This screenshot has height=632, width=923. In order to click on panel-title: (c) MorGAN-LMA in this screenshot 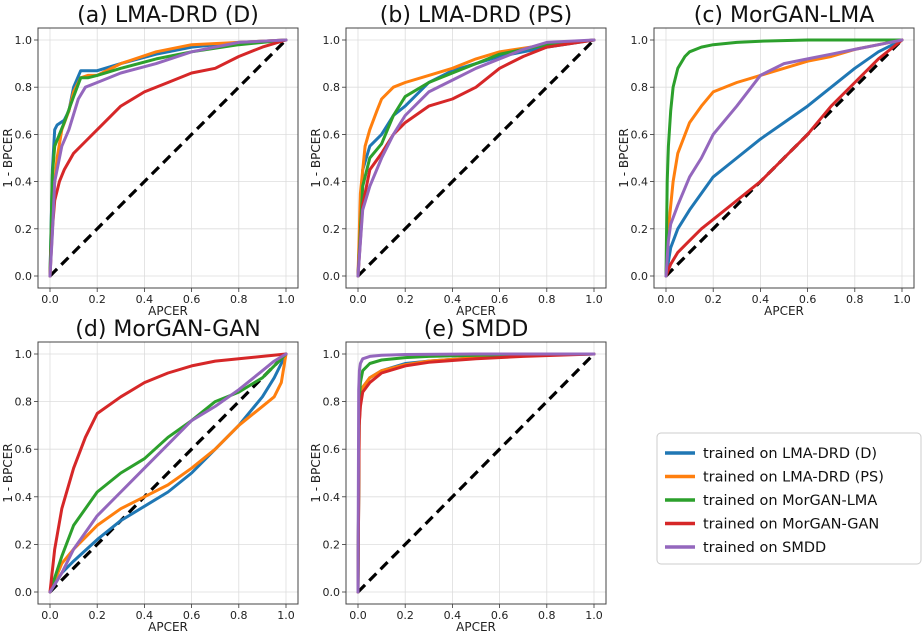, I will do `click(784, 15)`.